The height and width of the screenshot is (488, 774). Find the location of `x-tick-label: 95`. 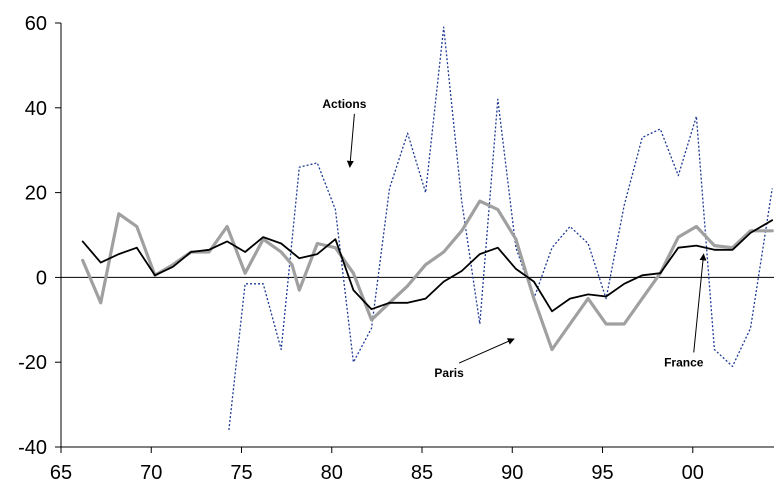

x-tick-label: 95 is located at coordinates (602, 473).